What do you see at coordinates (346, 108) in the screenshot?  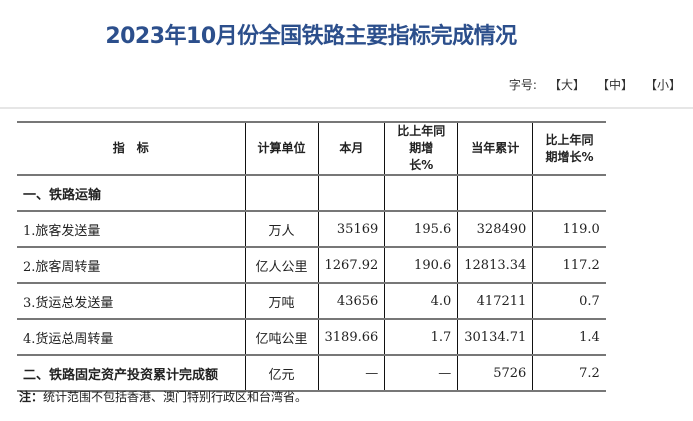 I see `divider` at bounding box center [346, 108].